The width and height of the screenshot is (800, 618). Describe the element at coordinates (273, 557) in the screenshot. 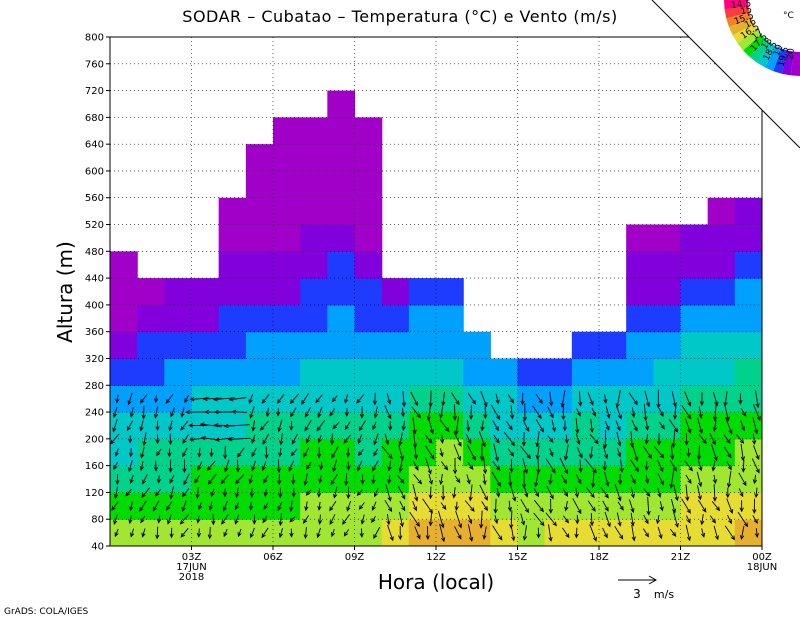

I see `x-tick-label: 06Z` at that location.